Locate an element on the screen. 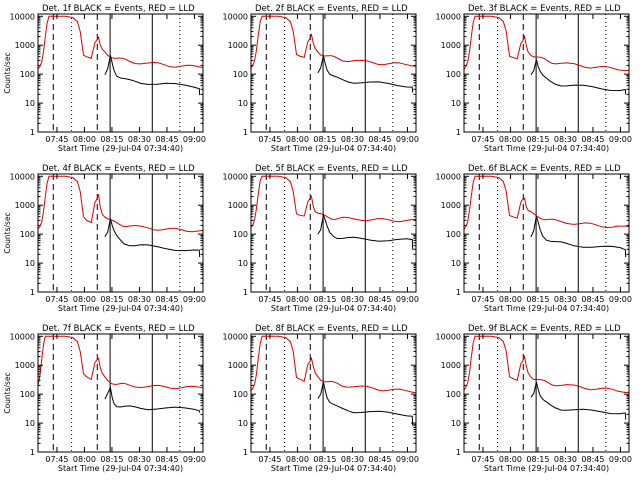  panel-title: Det. 8f BLACK = Events, RED = LLD is located at coordinates (331, 329).